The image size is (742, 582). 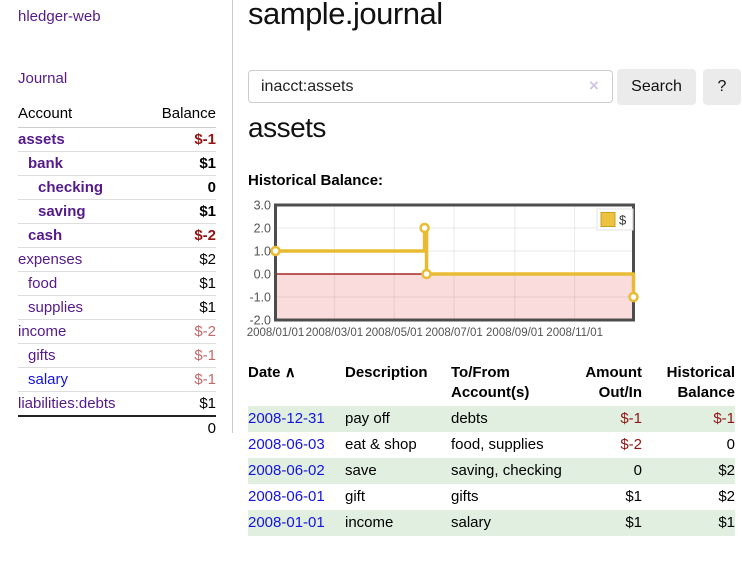 What do you see at coordinates (369, 522) in the screenshot?
I see `transaction-description: income` at bounding box center [369, 522].